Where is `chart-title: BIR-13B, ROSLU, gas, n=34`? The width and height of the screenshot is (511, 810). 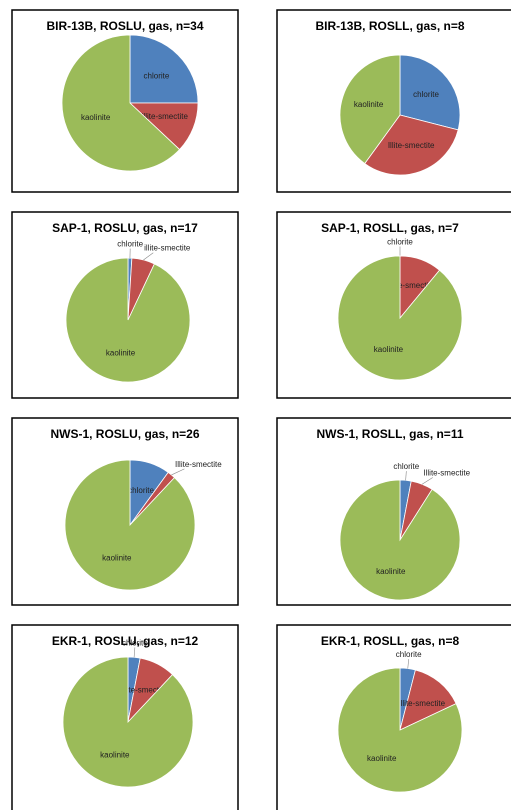 chart-title: BIR-13B, ROSLU, gas, n=34 is located at coordinates (124, 26).